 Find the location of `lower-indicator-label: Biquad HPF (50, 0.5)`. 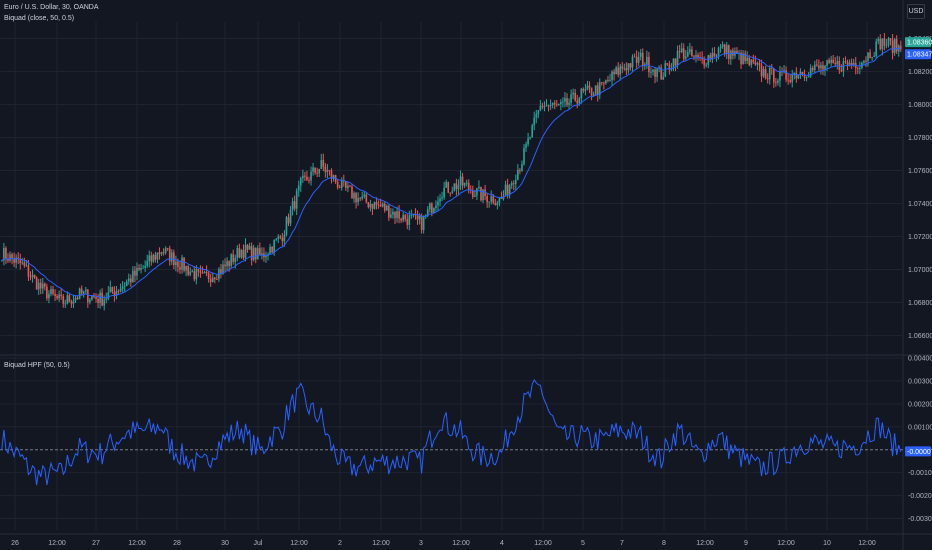

lower-indicator-label: Biquad HPF (50, 0.5) is located at coordinates (37, 365).